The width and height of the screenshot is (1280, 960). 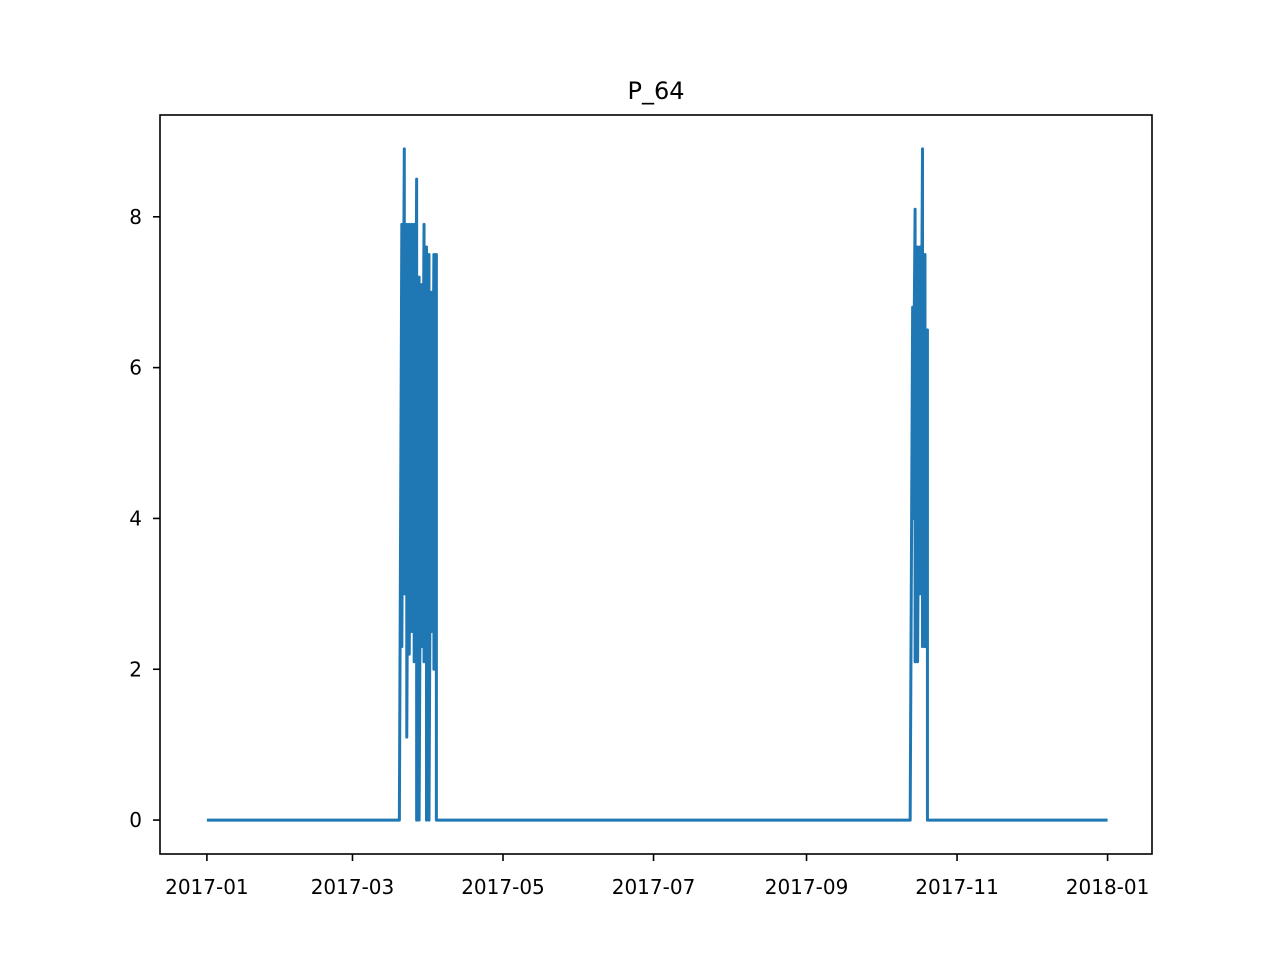 I want to click on y-tick-label: 2, so click(x=135, y=669).